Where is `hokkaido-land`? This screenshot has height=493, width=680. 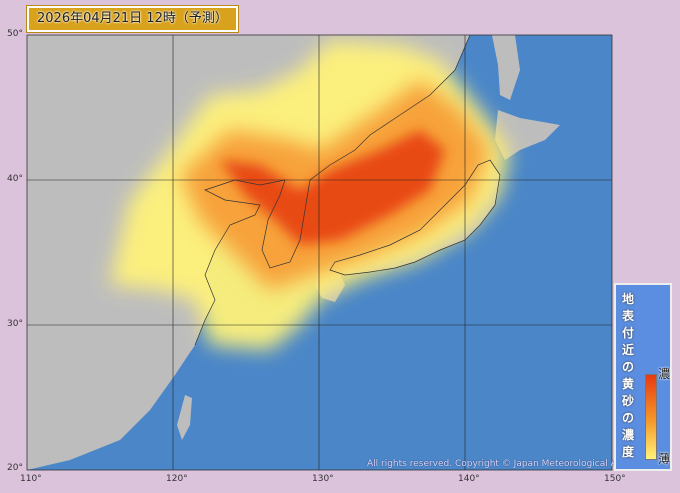 hokkaido-land is located at coordinates (527, 135).